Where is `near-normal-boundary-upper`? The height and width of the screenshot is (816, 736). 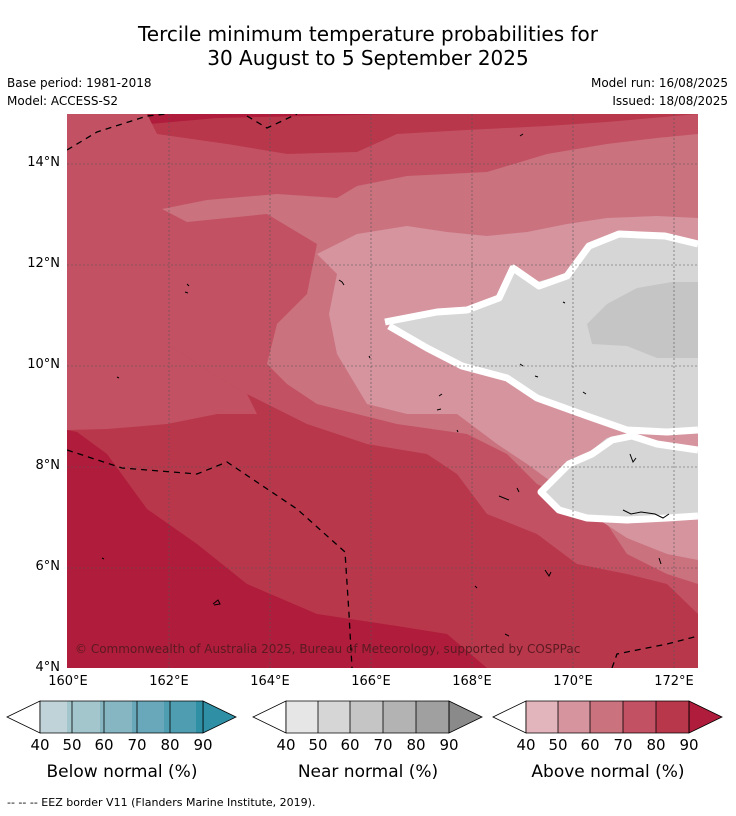
near-normal-boundary-upper is located at coordinates (541, 333).